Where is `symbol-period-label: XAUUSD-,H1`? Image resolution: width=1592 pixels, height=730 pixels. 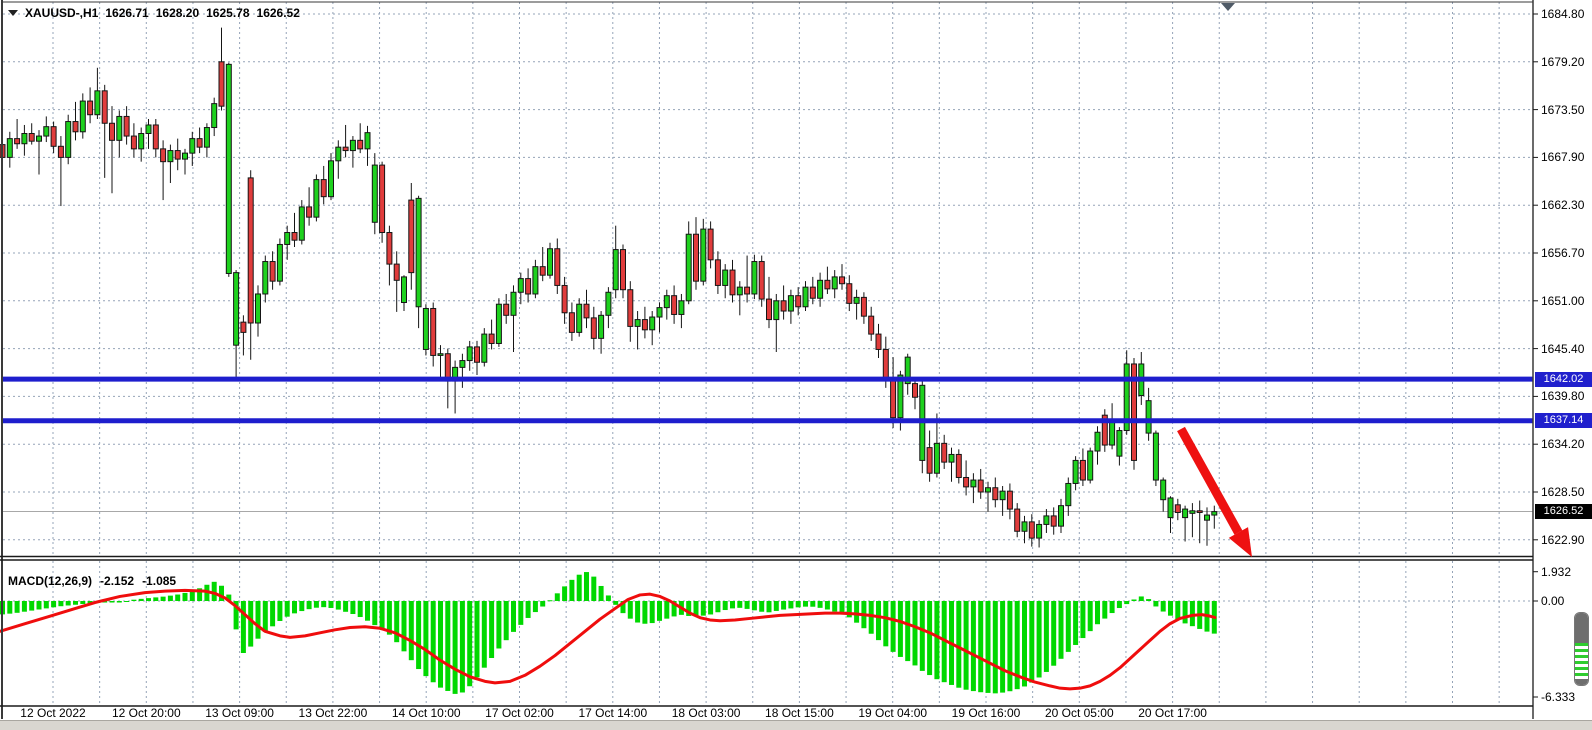 symbol-period-label: XAUUSD-,H1 is located at coordinates (62, 13).